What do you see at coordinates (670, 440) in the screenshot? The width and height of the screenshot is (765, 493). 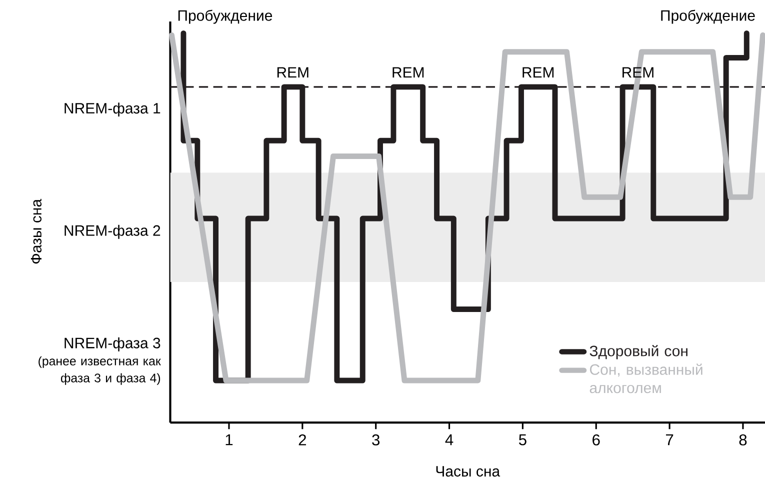 I see `x-tick-label: 7` at bounding box center [670, 440].